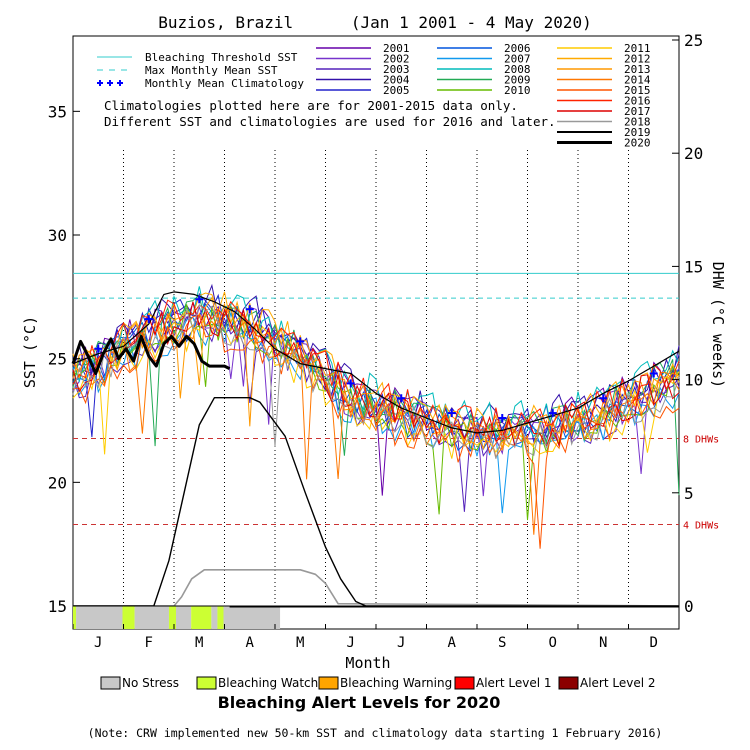 The image size is (750, 750). I want to click on legend-year-label: 2010, so click(517, 90).